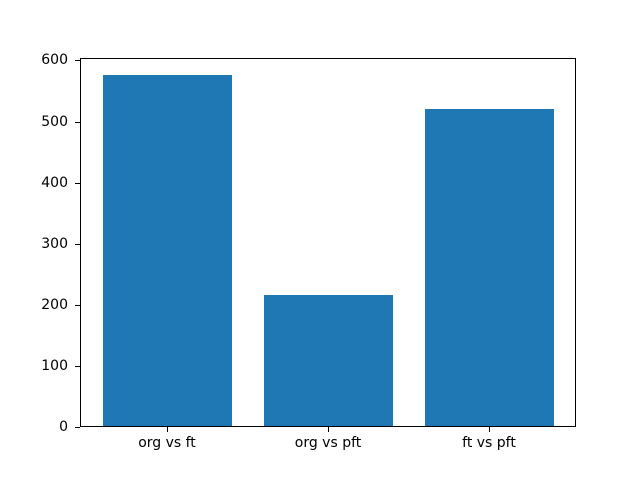  What do you see at coordinates (489, 268) in the screenshot?
I see `bar-ft-vs-pft` at bounding box center [489, 268].